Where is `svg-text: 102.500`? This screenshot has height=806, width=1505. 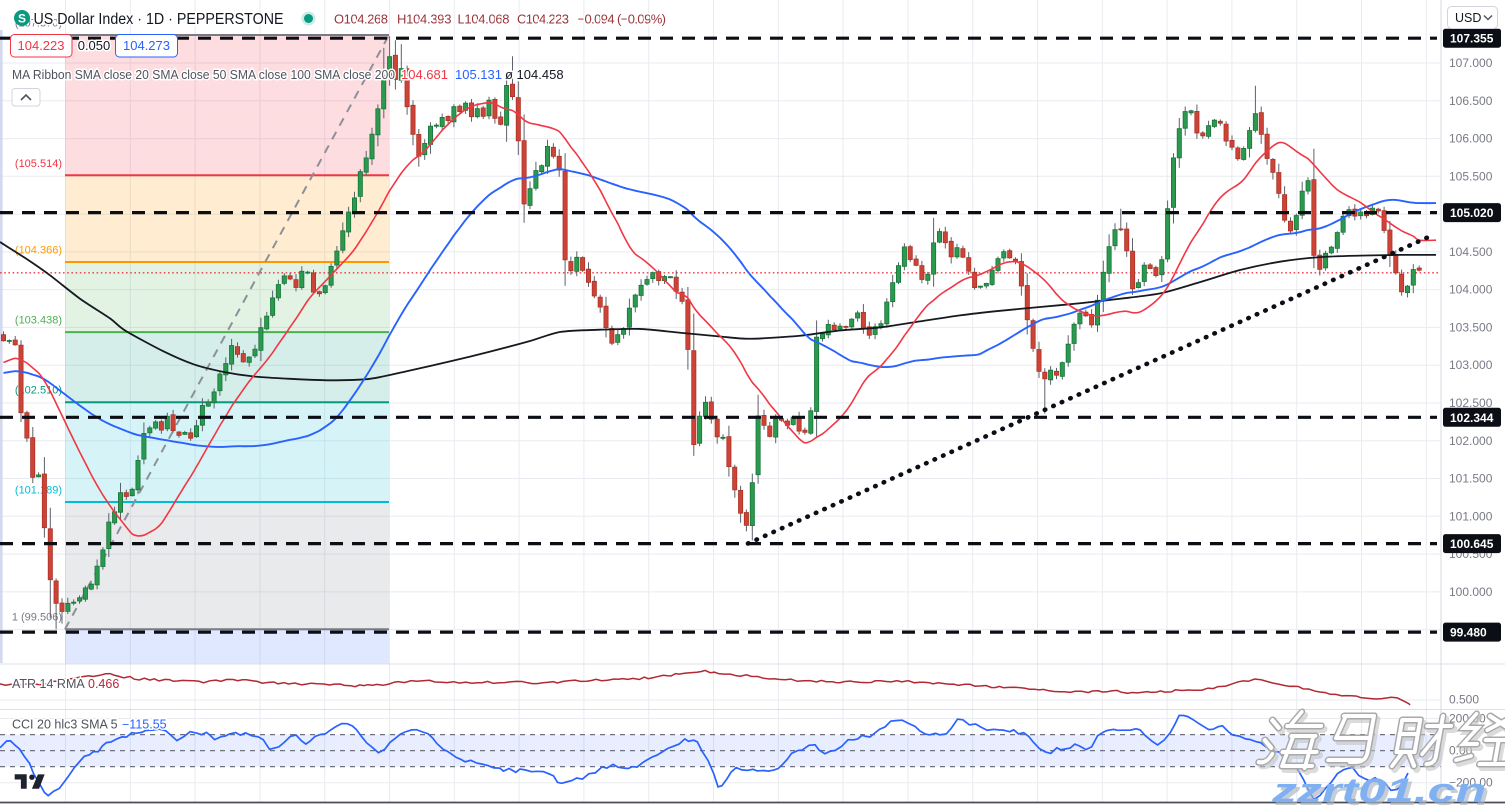
svg-text: 102.500 is located at coordinates (1471, 403).